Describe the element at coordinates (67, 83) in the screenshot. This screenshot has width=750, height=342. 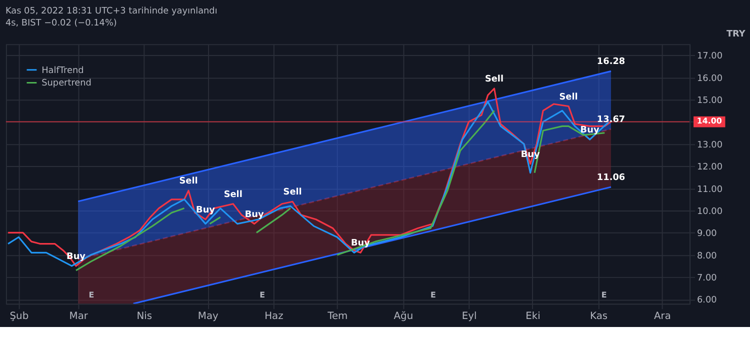
I see `legend-label: Supertrend` at that location.